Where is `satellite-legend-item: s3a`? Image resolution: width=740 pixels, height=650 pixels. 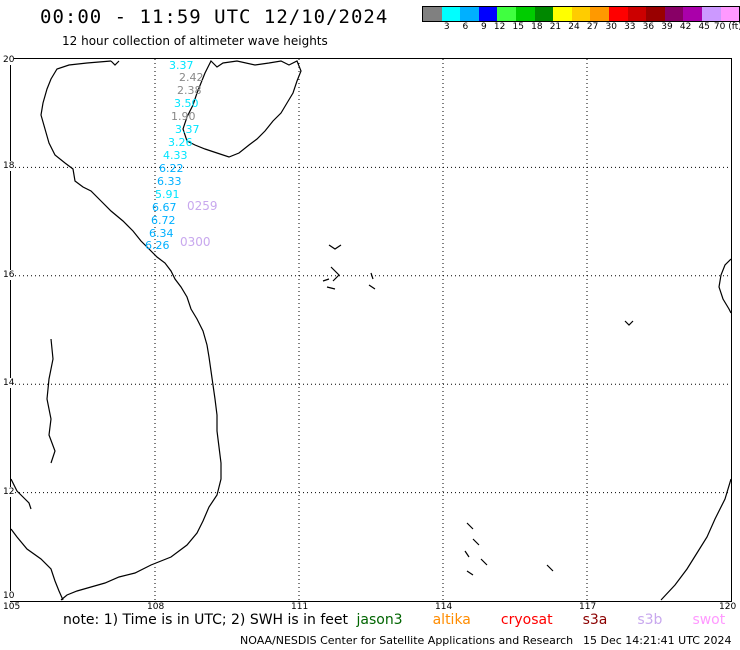 satellite-legend-item: s3a is located at coordinates (595, 620).